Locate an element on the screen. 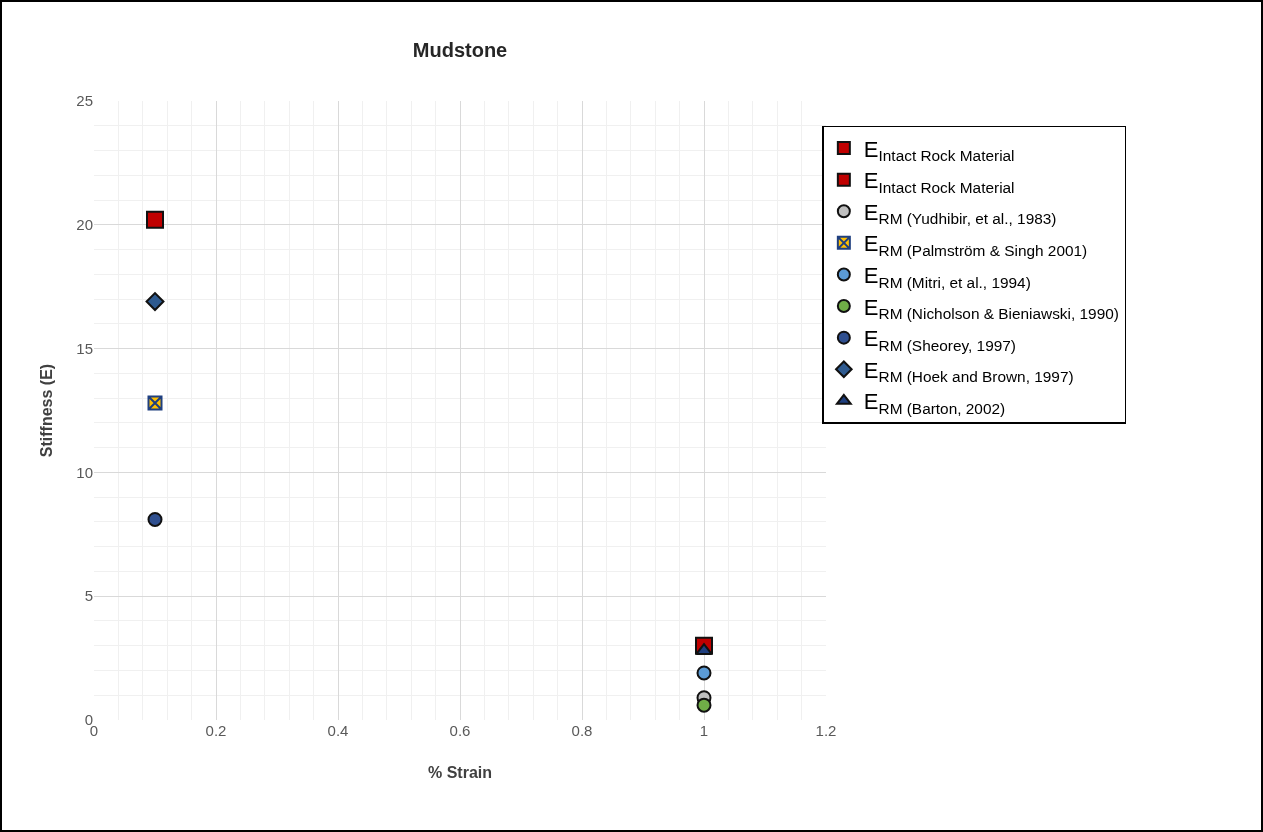 This screenshot has width=1263, height=832. x-tick-label: 0.8 is located at coordinates (582, 730).